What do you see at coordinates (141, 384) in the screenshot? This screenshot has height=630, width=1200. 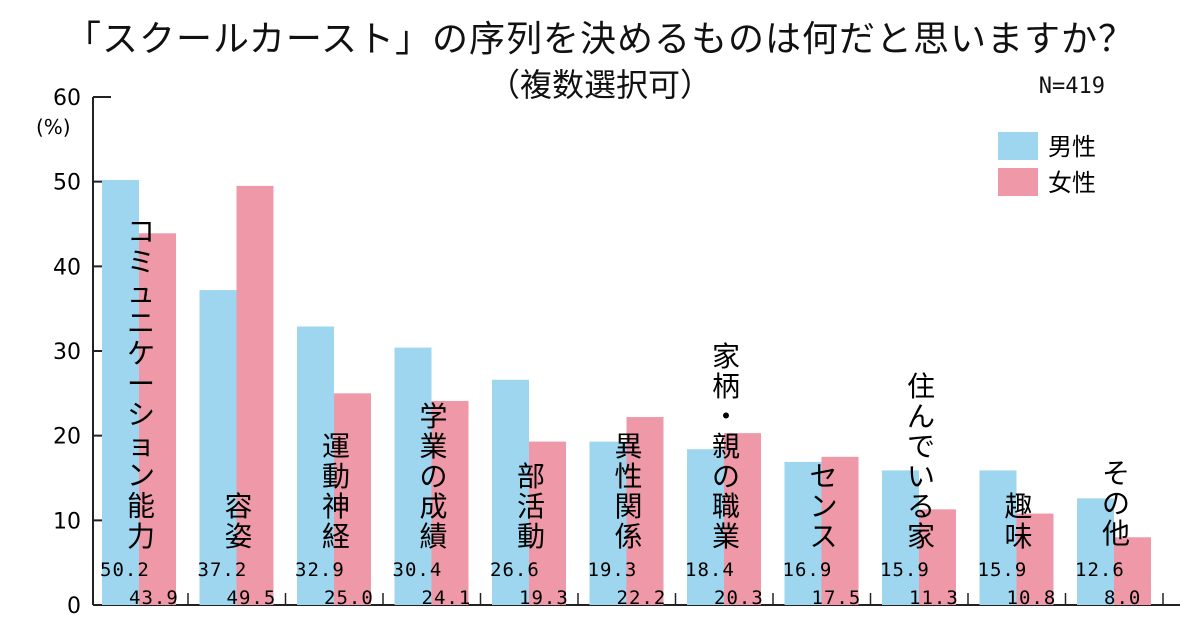 I see `category-label: コミュニケーション能力` at bounding box center [141, 384].